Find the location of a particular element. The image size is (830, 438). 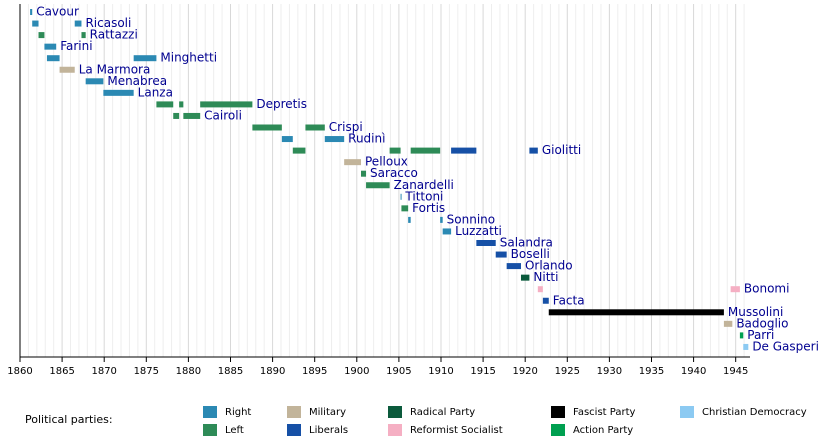

pm-label: Parri is located at coordinates (760, 335).